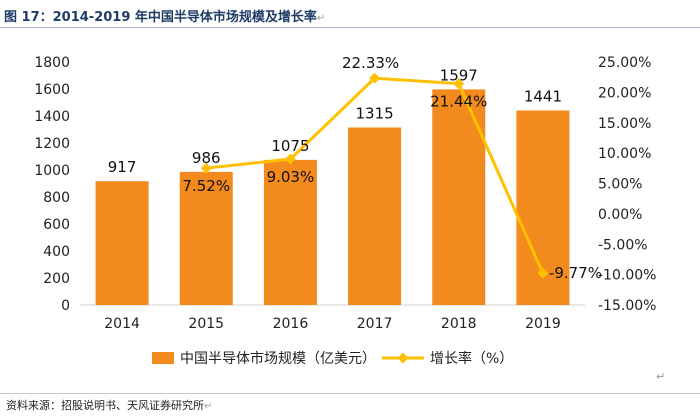 This screenshot has width=700, height=419. Describe the element at coordinates (165, 17) in the screenshot. I see `figure-title: 图 17：2014-2019 年中国半导体市场规模及增长率↵` at that location.